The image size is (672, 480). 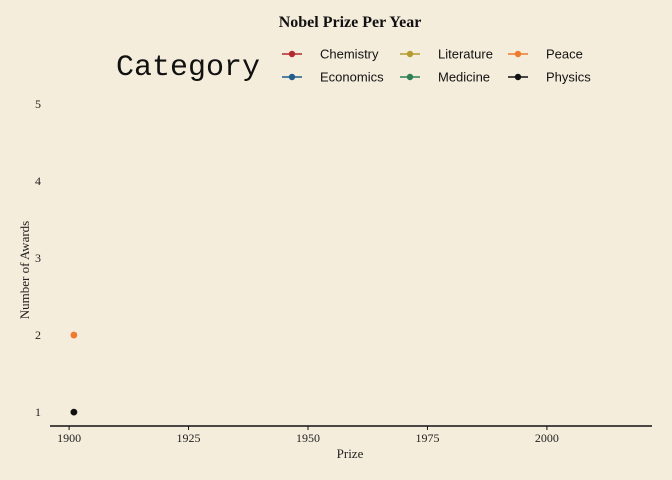 What do you see at coordinates (349, 54) in the screenshot?
I see `legend-label: Chemistry` at bounding box center [349, 54].